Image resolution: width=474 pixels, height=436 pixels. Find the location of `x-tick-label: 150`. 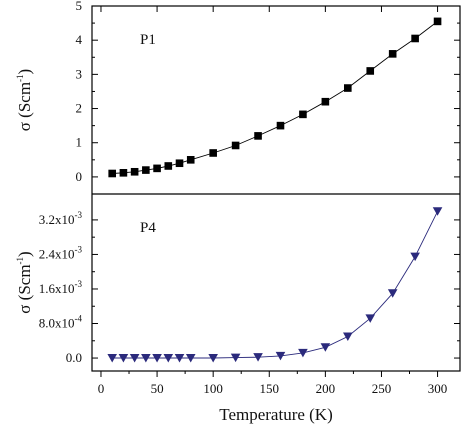

x-tick-label: 150 is located at coordinates (270, 388).